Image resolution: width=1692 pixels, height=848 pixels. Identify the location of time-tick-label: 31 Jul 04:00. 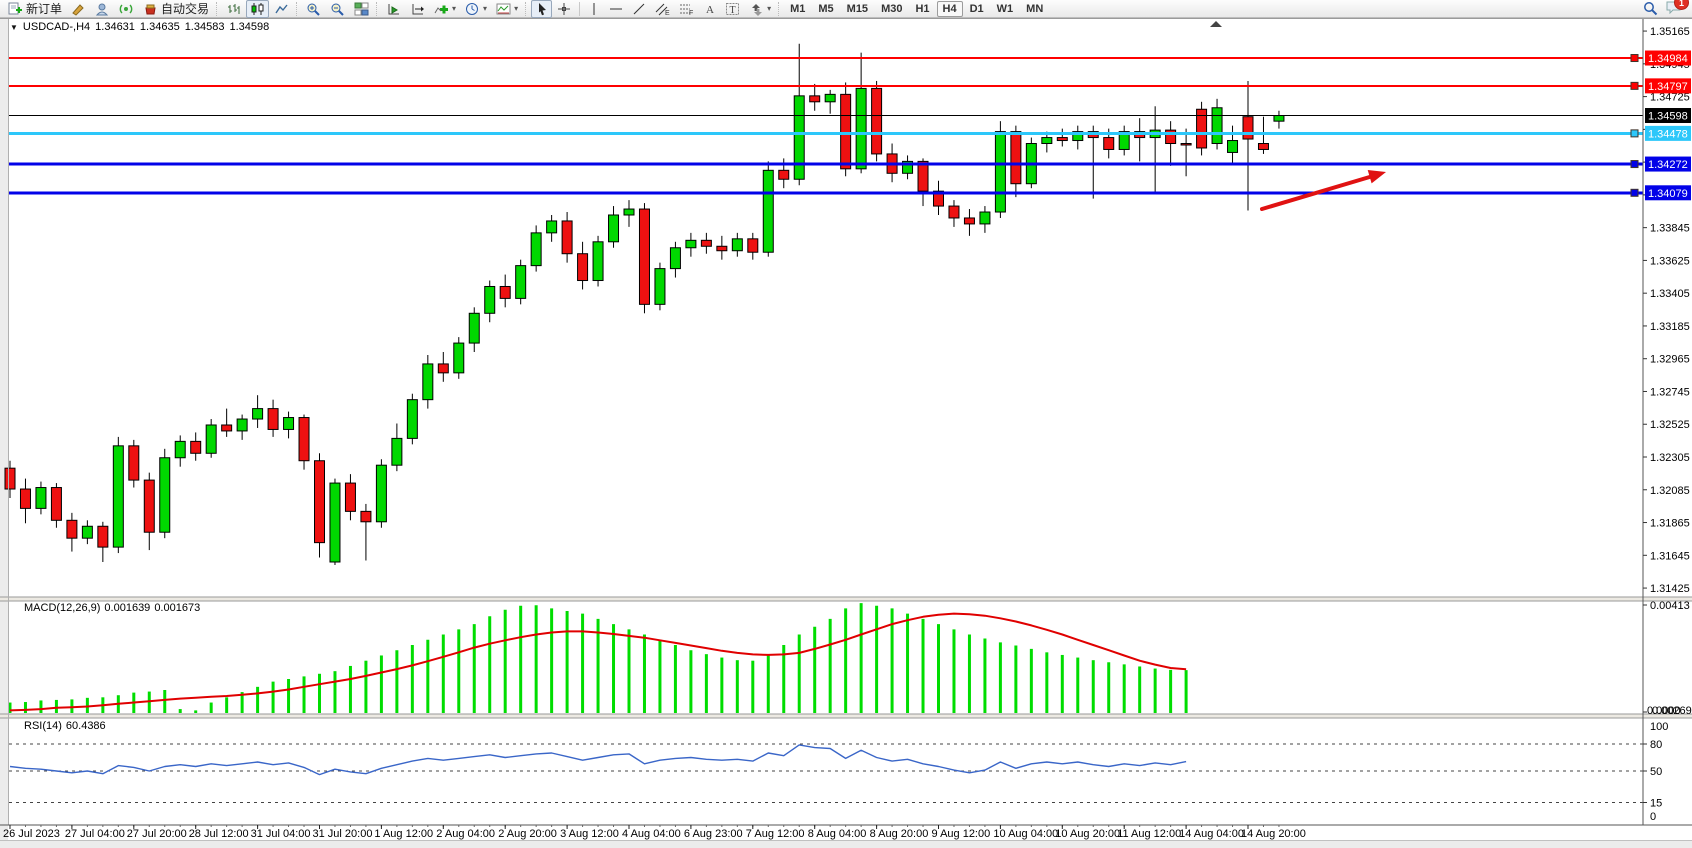
(281, 834).